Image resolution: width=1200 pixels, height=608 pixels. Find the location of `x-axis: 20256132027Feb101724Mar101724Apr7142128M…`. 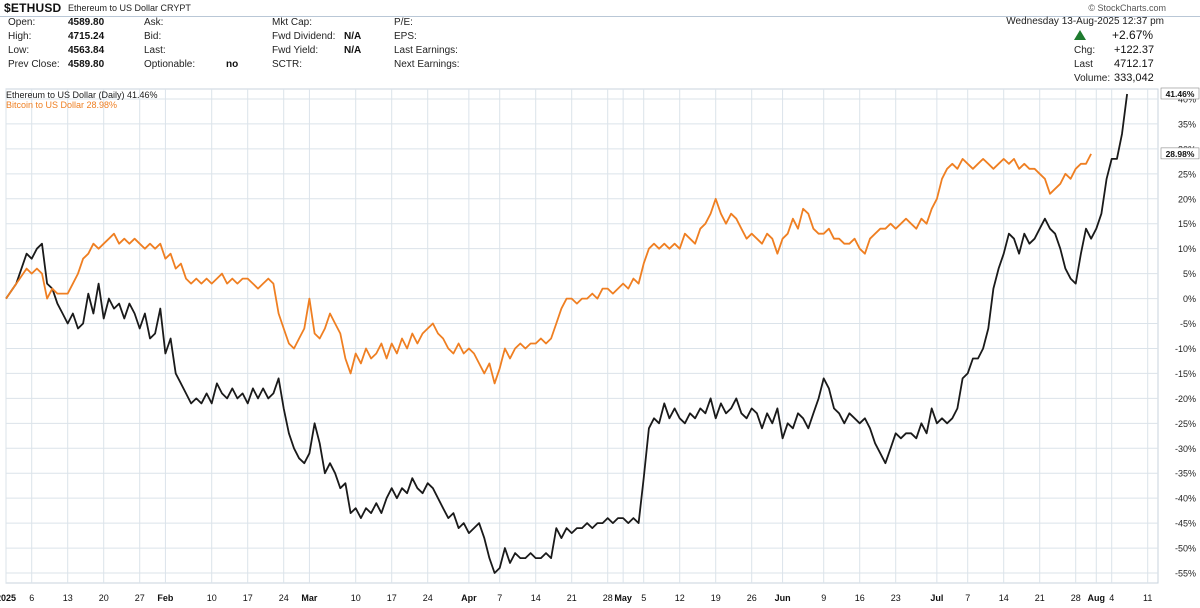

x-axis: 20256132027Feb101724Mar101724Apr7142128M… is located at coordinates (576, 598).